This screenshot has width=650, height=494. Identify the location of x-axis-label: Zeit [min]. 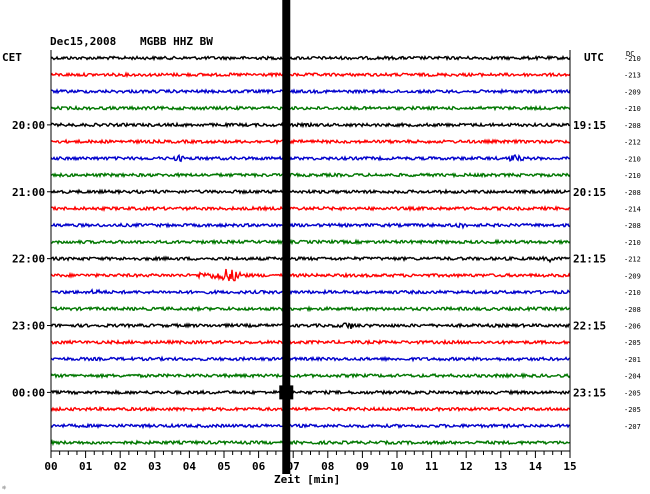
(307, 479).